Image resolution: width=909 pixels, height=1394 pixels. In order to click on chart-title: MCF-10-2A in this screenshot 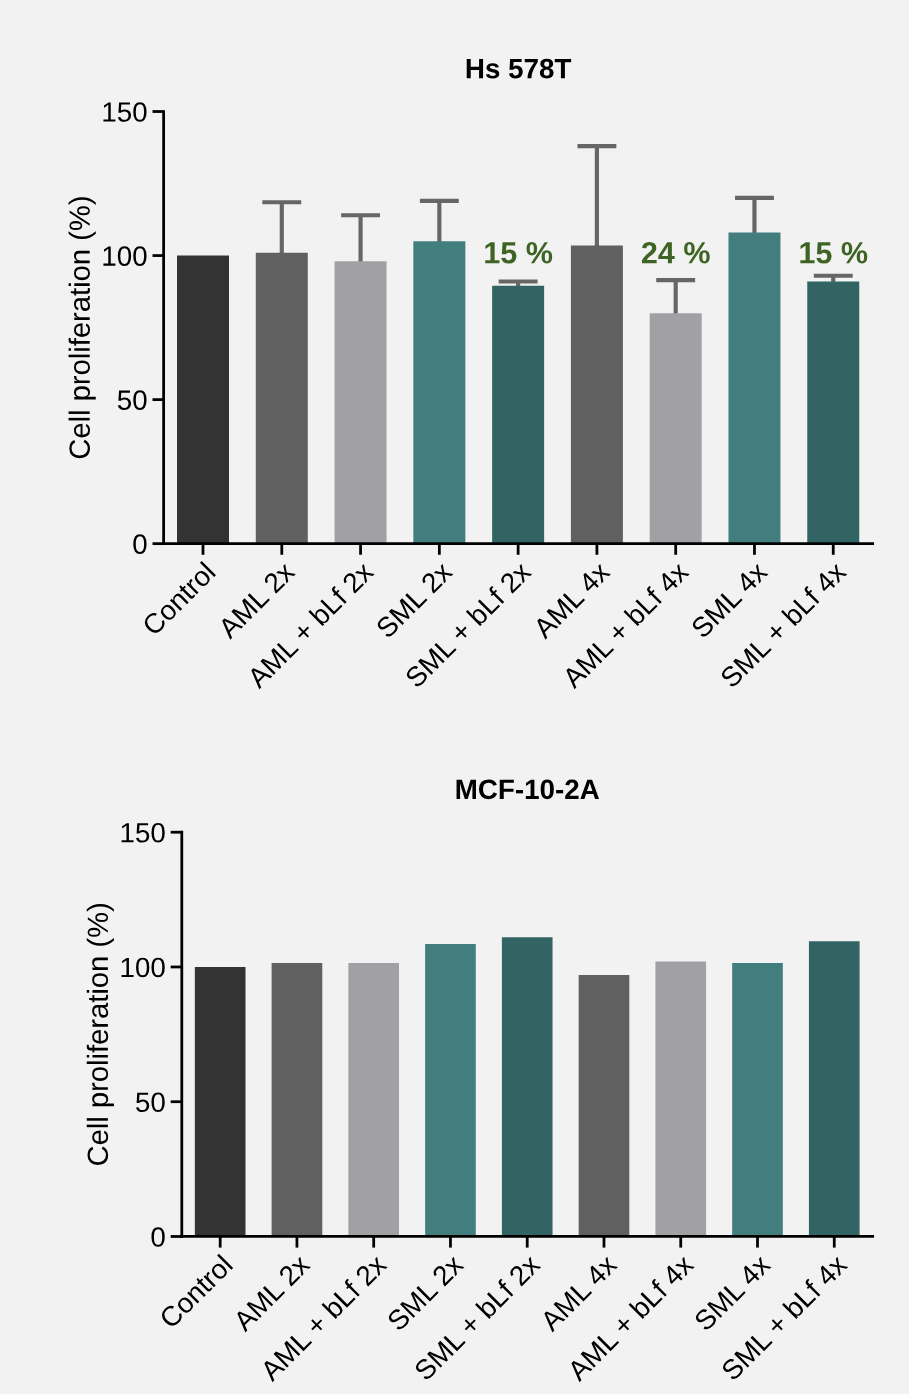, I will do `click(528, 789)`.